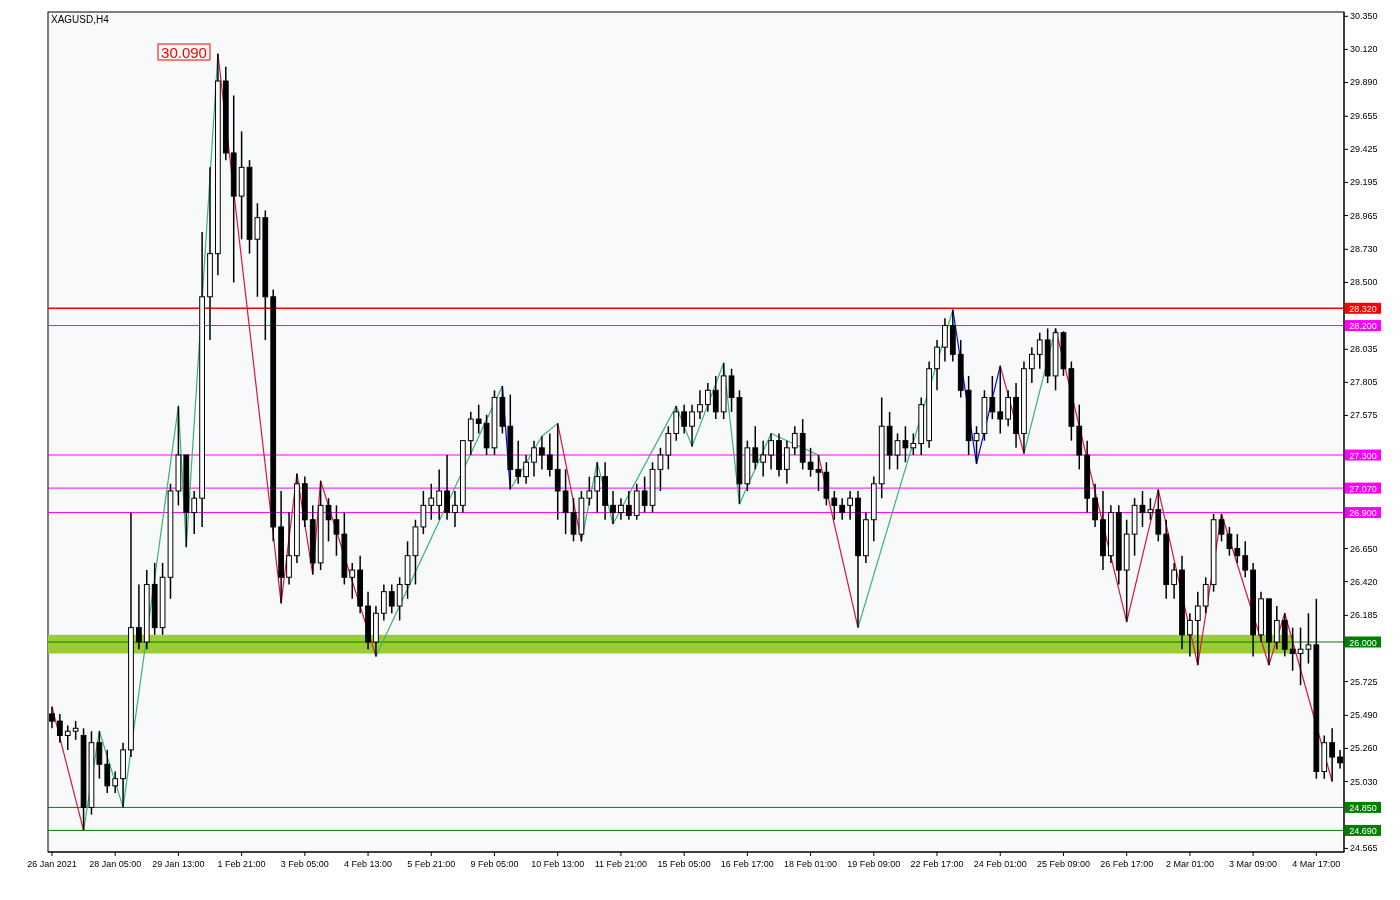  I want to click on x-tick-label: 28 Jan 05:00, so click(115, 864).